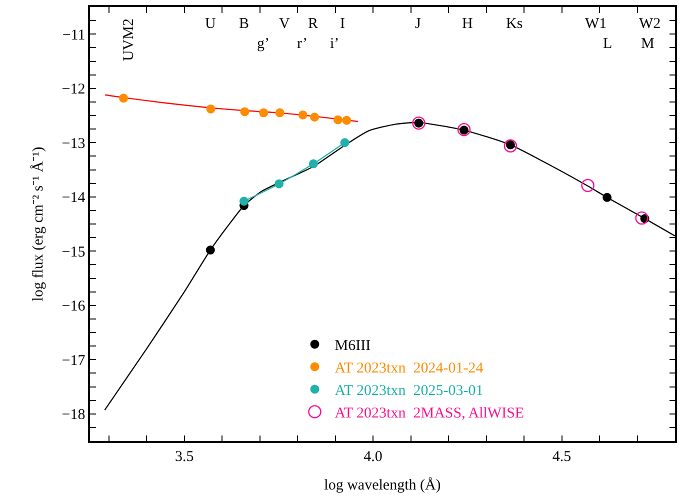 The width and height of the screenshot is (691, 499). Describe the element at coordinates (596, 24) in the screenshot. I see `annotation: W1` at that location.